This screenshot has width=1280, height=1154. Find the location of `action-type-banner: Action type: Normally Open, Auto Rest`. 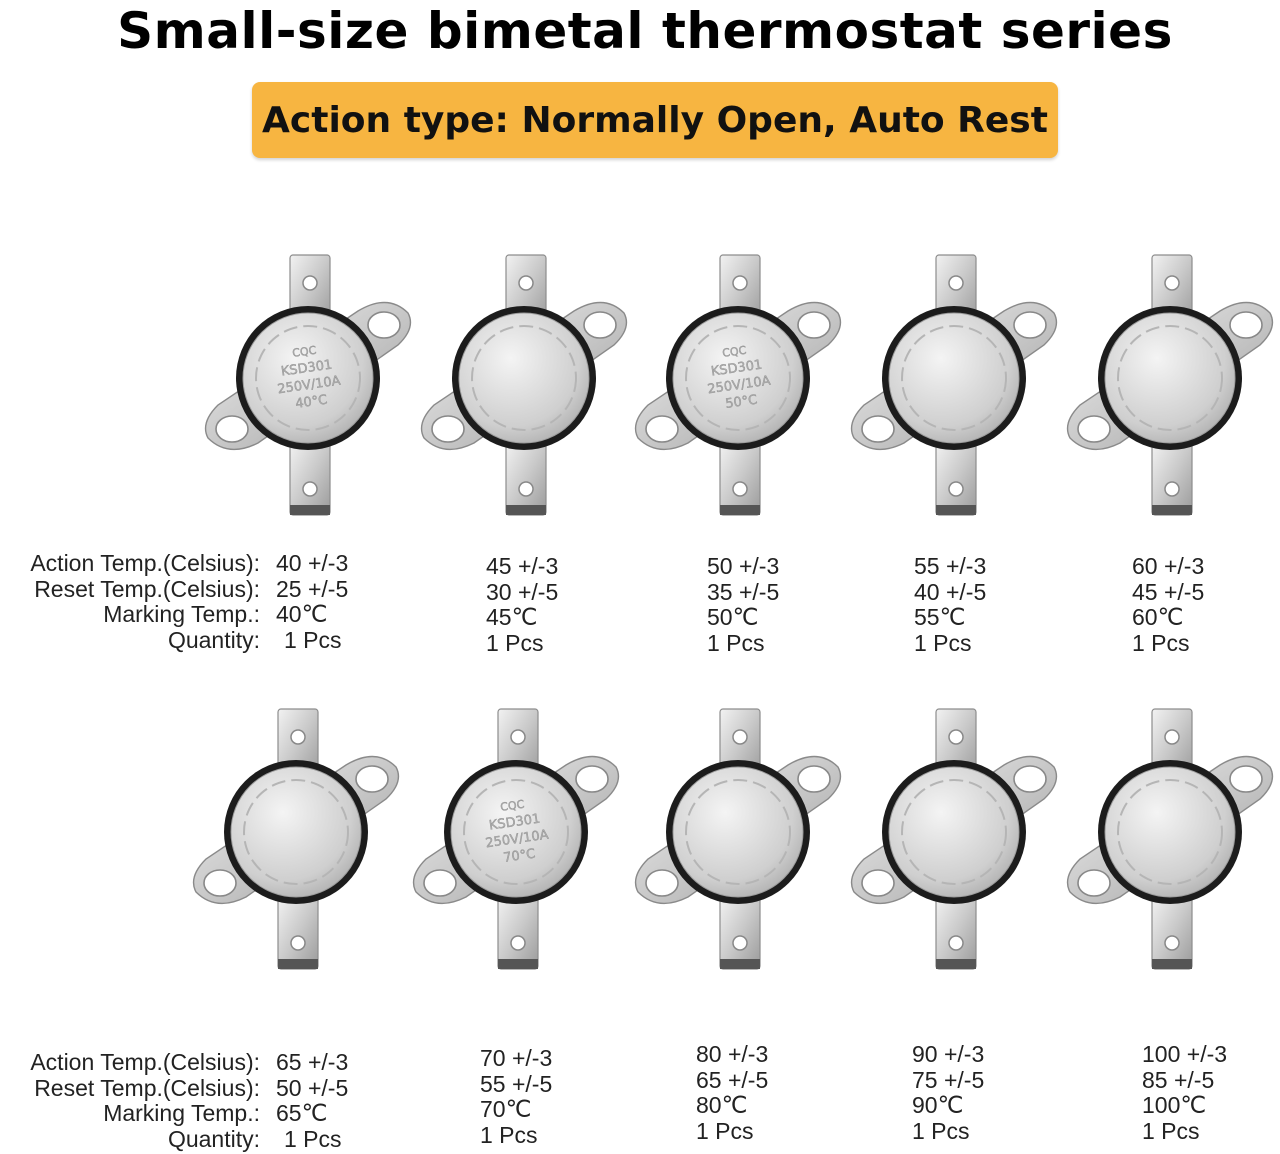

action-type-banner: Action type: Normally Open, Auto Rest is located at coordinates (655, 120).